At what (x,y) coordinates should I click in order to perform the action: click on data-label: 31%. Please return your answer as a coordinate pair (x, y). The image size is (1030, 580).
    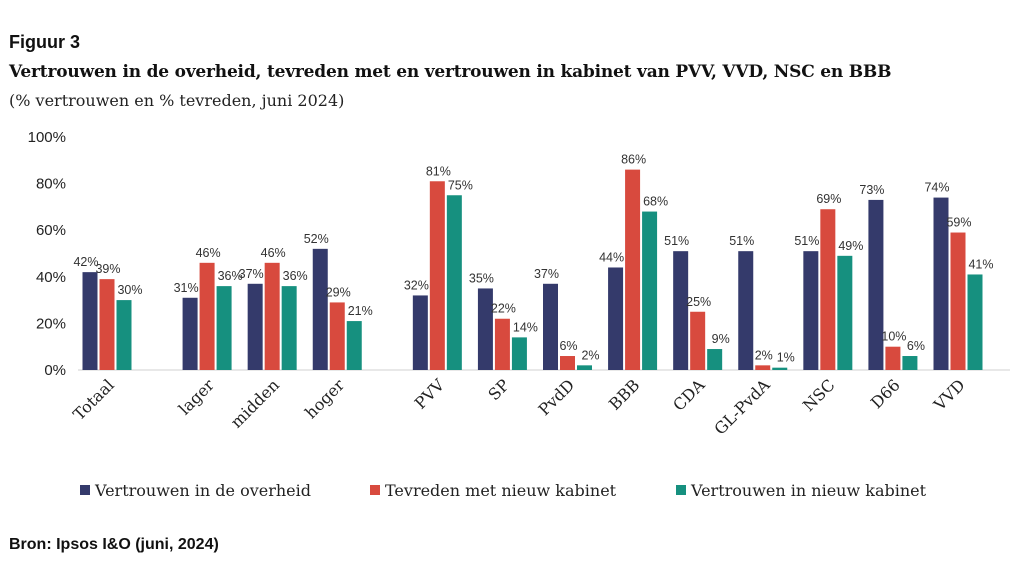
    Looking at the image, I should click on (186, 288).